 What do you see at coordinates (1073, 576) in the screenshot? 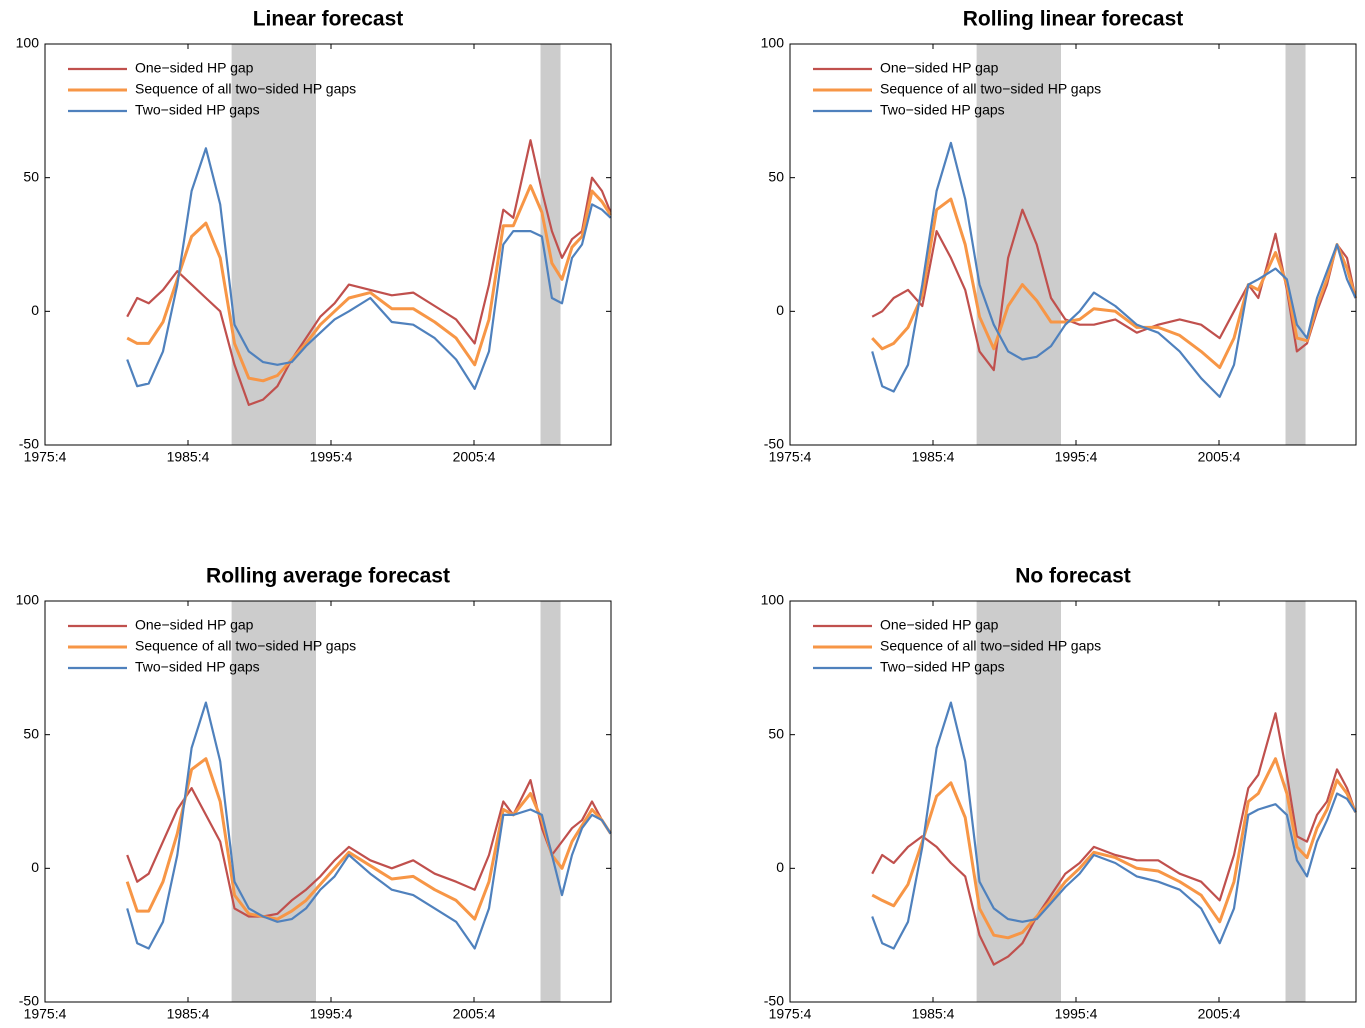
I see `chart-title: No forecast` at bounding box center [1073, 576].